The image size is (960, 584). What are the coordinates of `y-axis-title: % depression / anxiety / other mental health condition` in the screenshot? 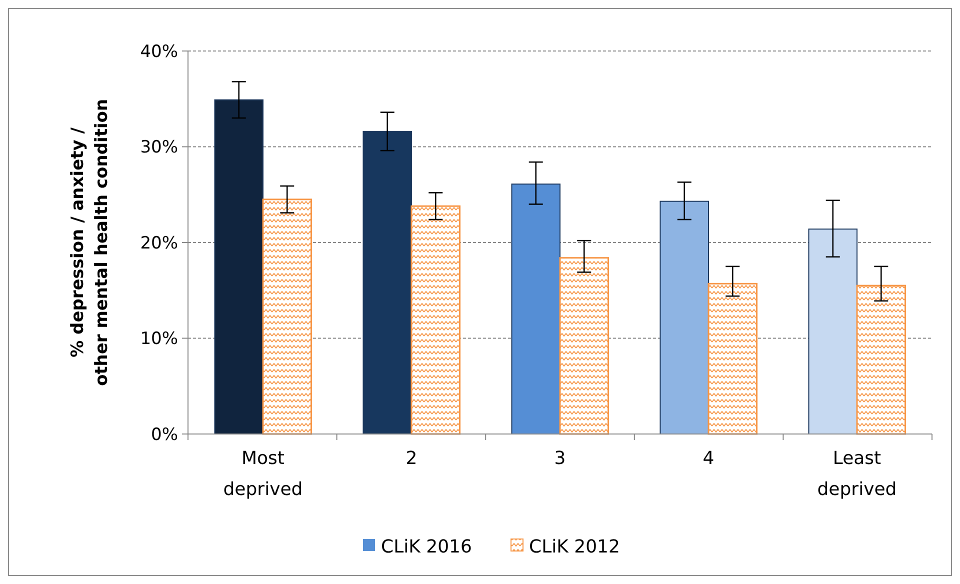 It's located at (90, 242).